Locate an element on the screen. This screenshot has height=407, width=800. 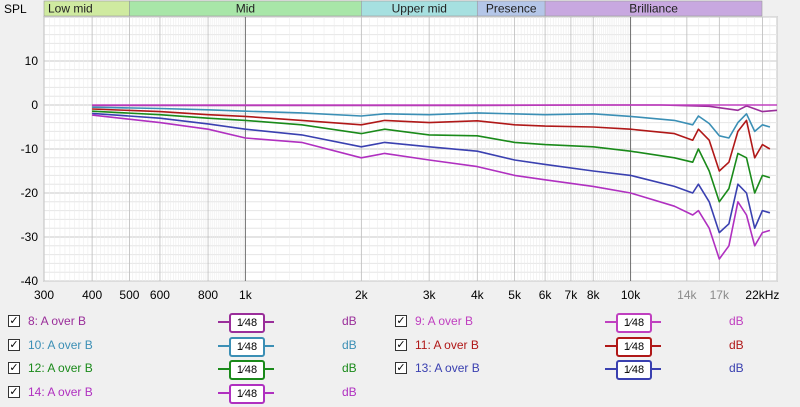
x-tick-label: 6k is located at coordinates (546, 295).